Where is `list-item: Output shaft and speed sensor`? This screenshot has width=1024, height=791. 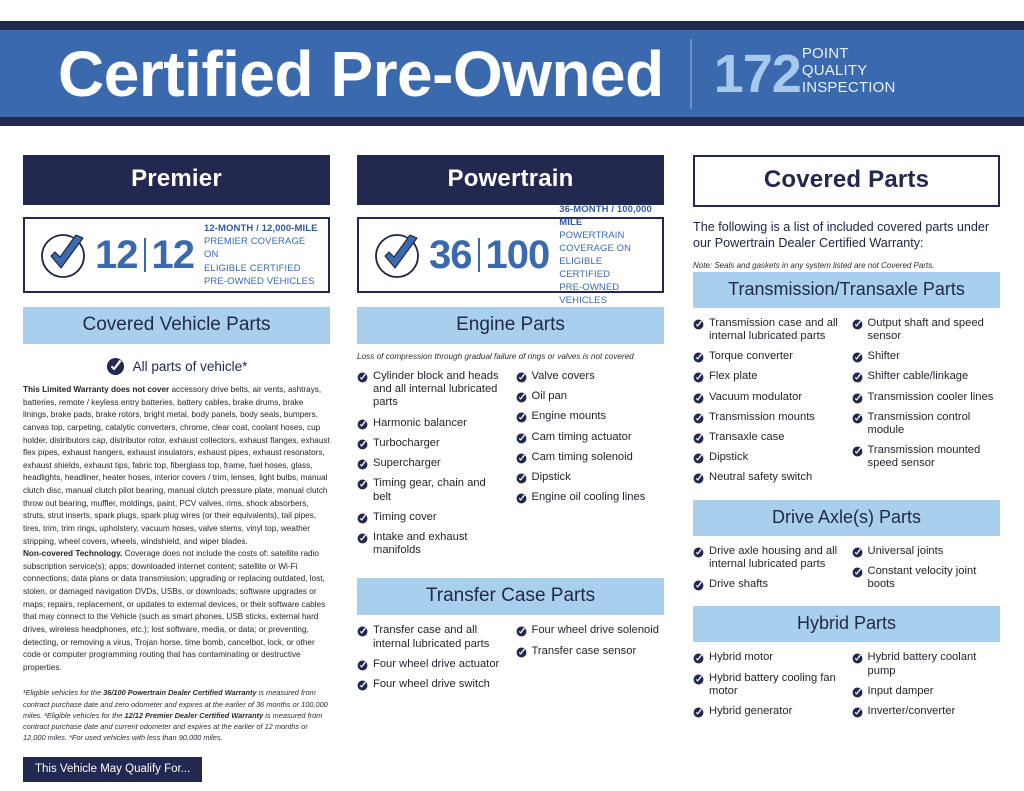
list-item: Output shaft and speed sensor is located at coordinates (926, 330).